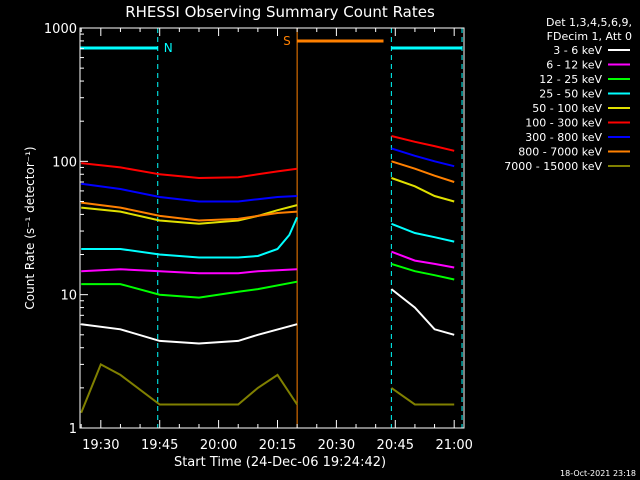  I want to click on x-tick-label: 20:15, so click(277, 445).